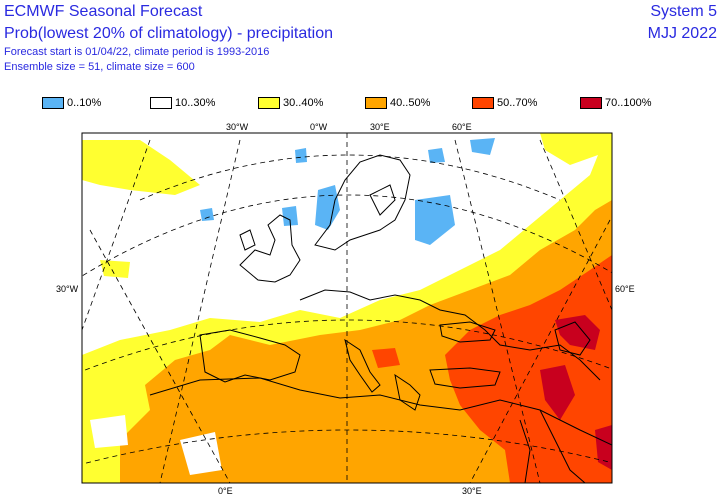 The width and height of the screenshot is (725, 499). What do you see at coordinates (99, 67) in the screenshot?
I see `ensemble-size-line: Ensemble size = 51, climate size = 600` at bounding box center [99, 67].